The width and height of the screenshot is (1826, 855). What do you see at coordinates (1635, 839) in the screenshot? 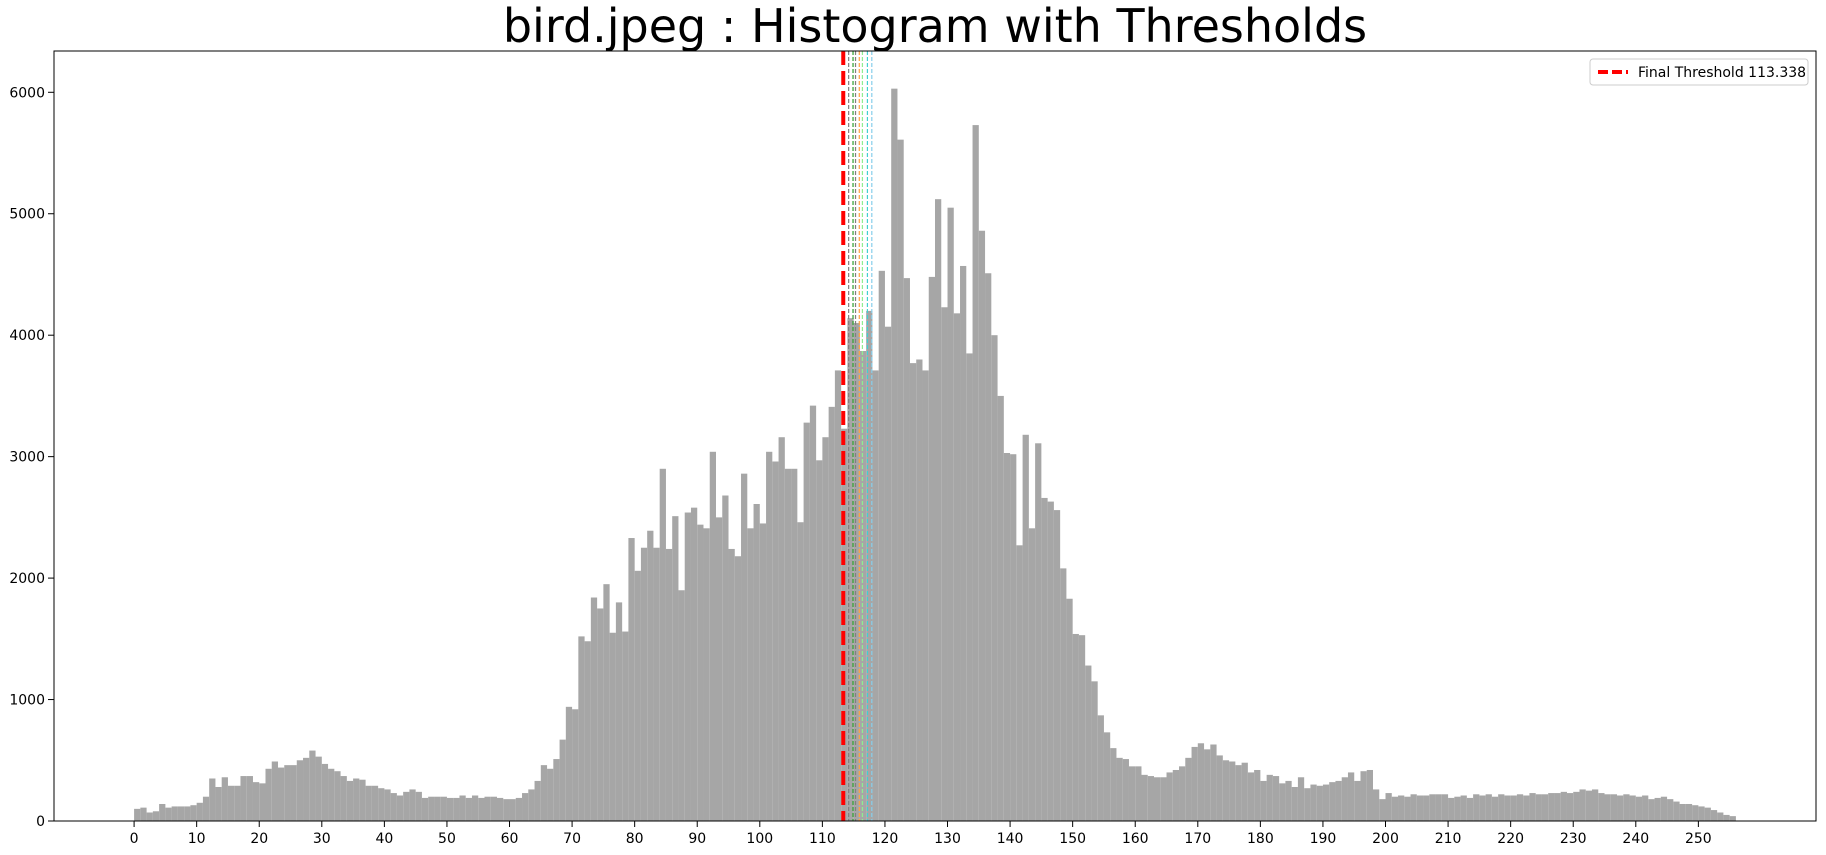
I see `x-tick-label: 240` at bounding box center [1635, 839].